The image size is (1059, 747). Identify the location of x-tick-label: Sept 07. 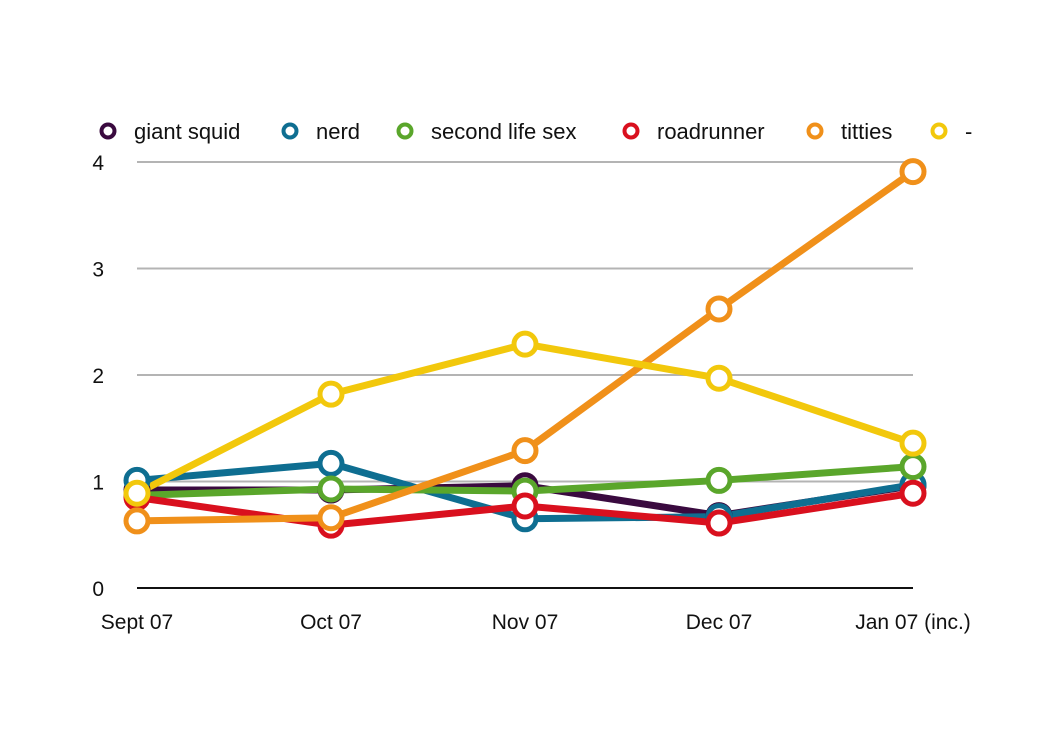
(137, 622).